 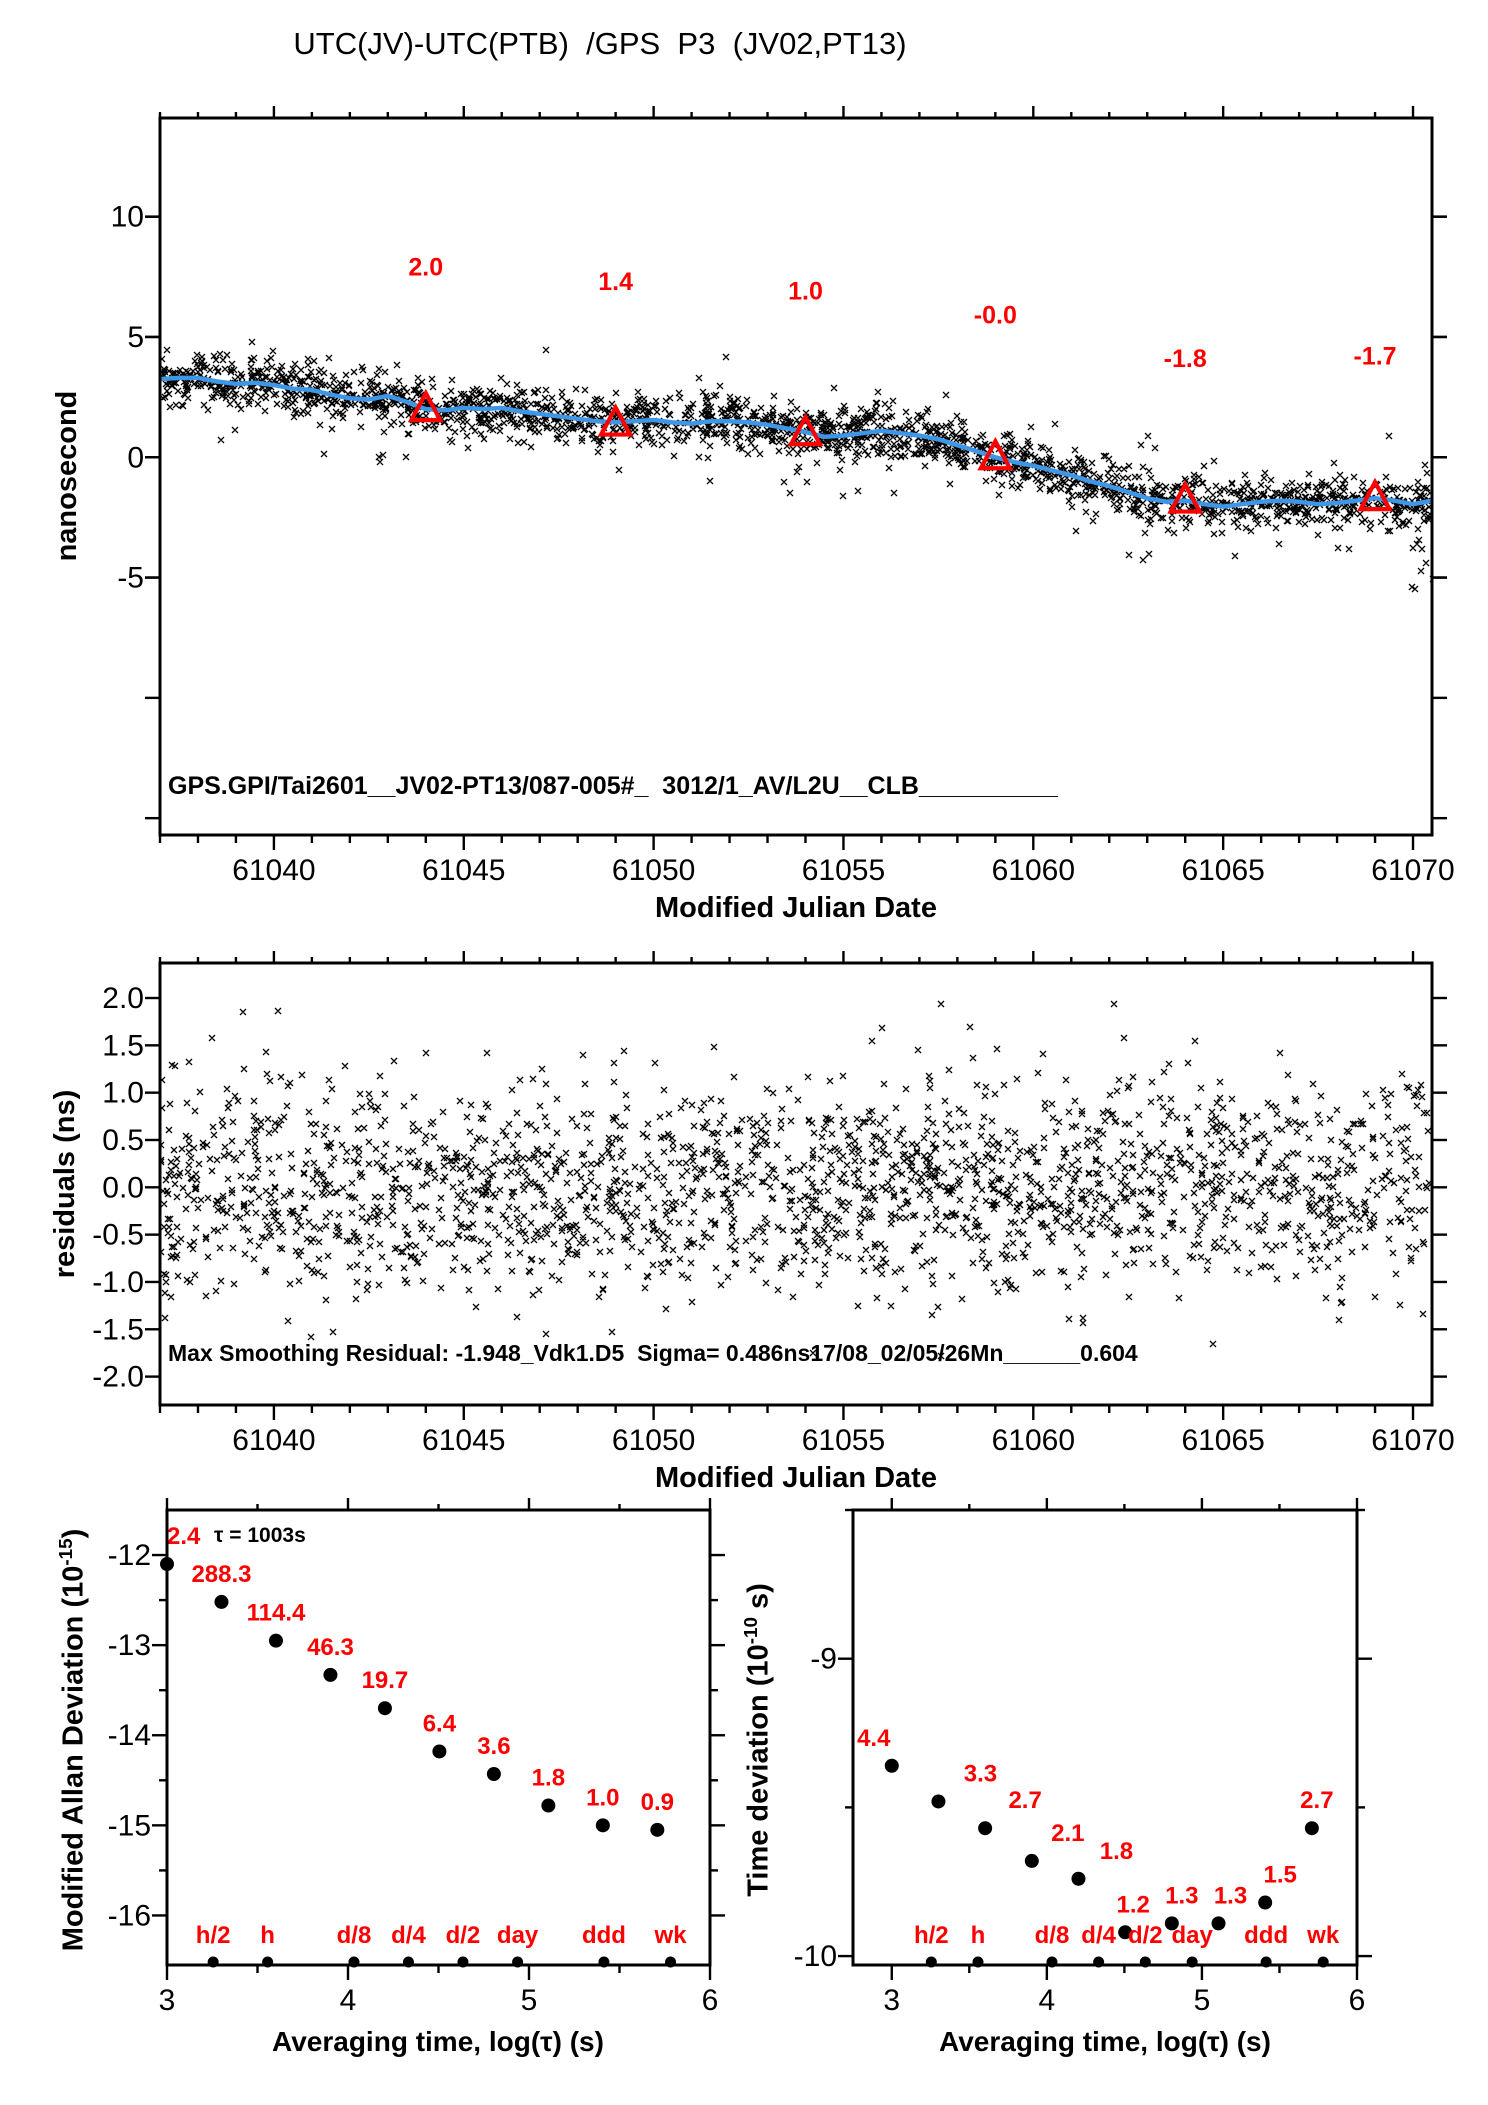 What do you see at coordinates (796, 465) in the screenshot?
I see `scatter-points` at bounding box center [796, 465].